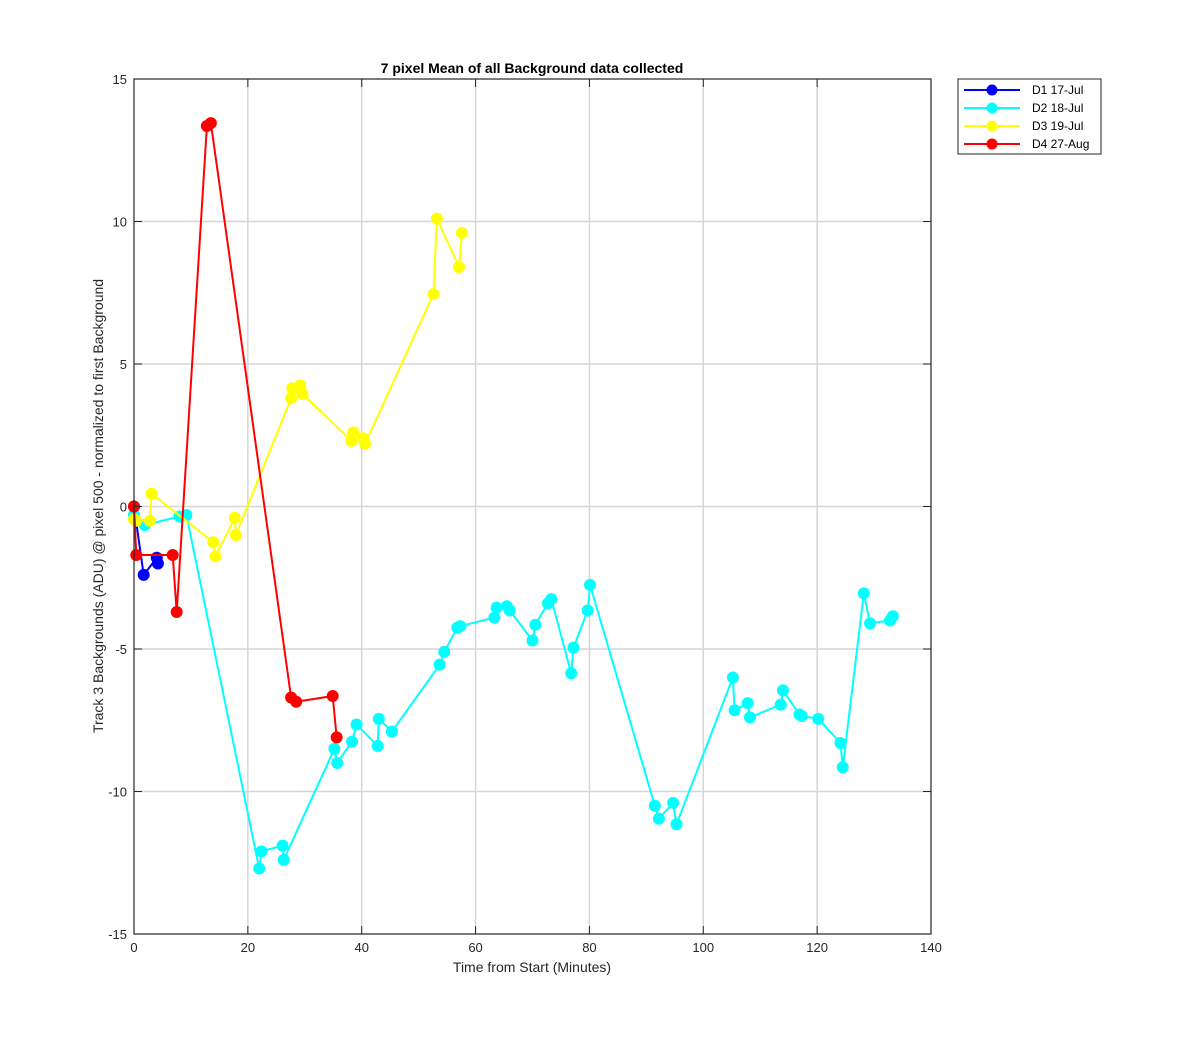  Describe the element at coordinates (1026, 144) in the screenshot. I see `legend-item: D4 27-Aug` at that location.